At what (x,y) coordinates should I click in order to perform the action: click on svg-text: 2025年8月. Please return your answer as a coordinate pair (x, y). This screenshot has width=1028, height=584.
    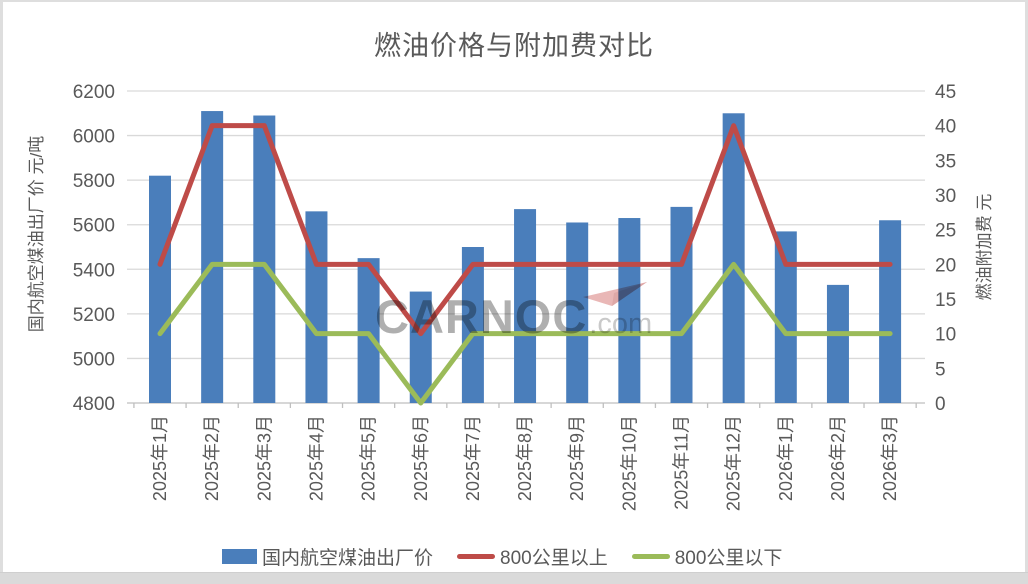
    Looking at the image, I should click on (525, 458).